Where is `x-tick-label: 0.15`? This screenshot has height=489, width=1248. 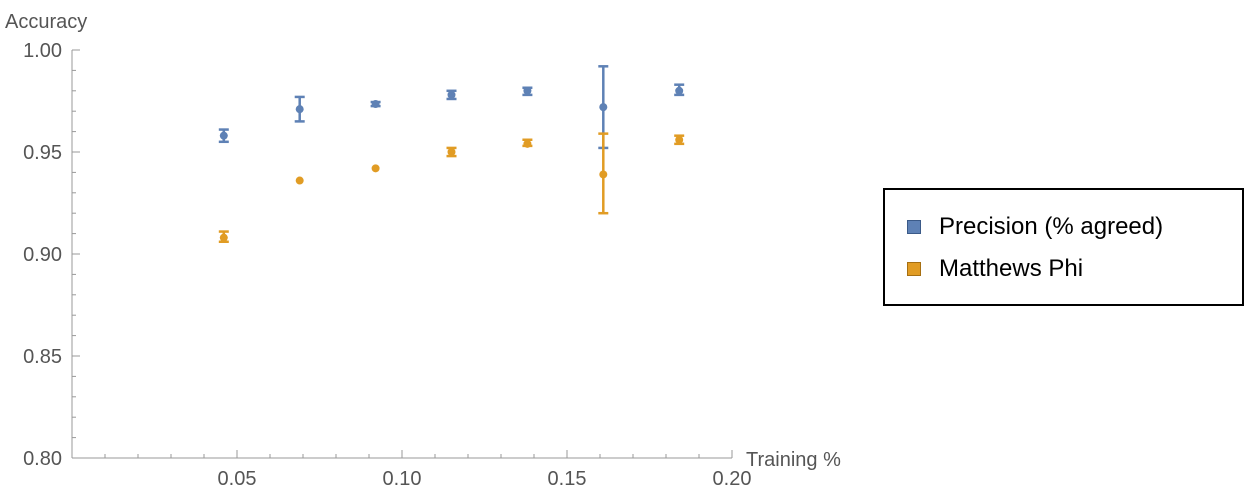 x-tick-label: 0.15 is located at coordinates (567, 478).